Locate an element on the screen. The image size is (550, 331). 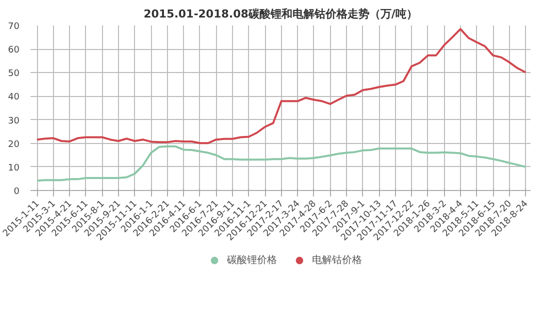
y-tick-label: 60 is located at coordinates (14, 51).